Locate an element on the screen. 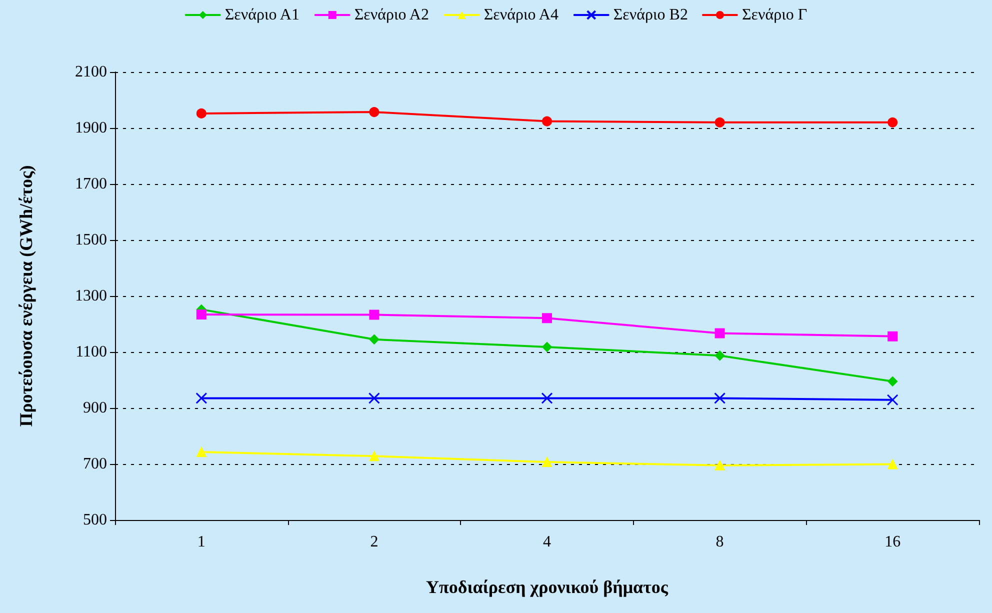 The height and width of the screenshot is (613, 992). x-tick-label: 2 is located at coordinates (374, 542).